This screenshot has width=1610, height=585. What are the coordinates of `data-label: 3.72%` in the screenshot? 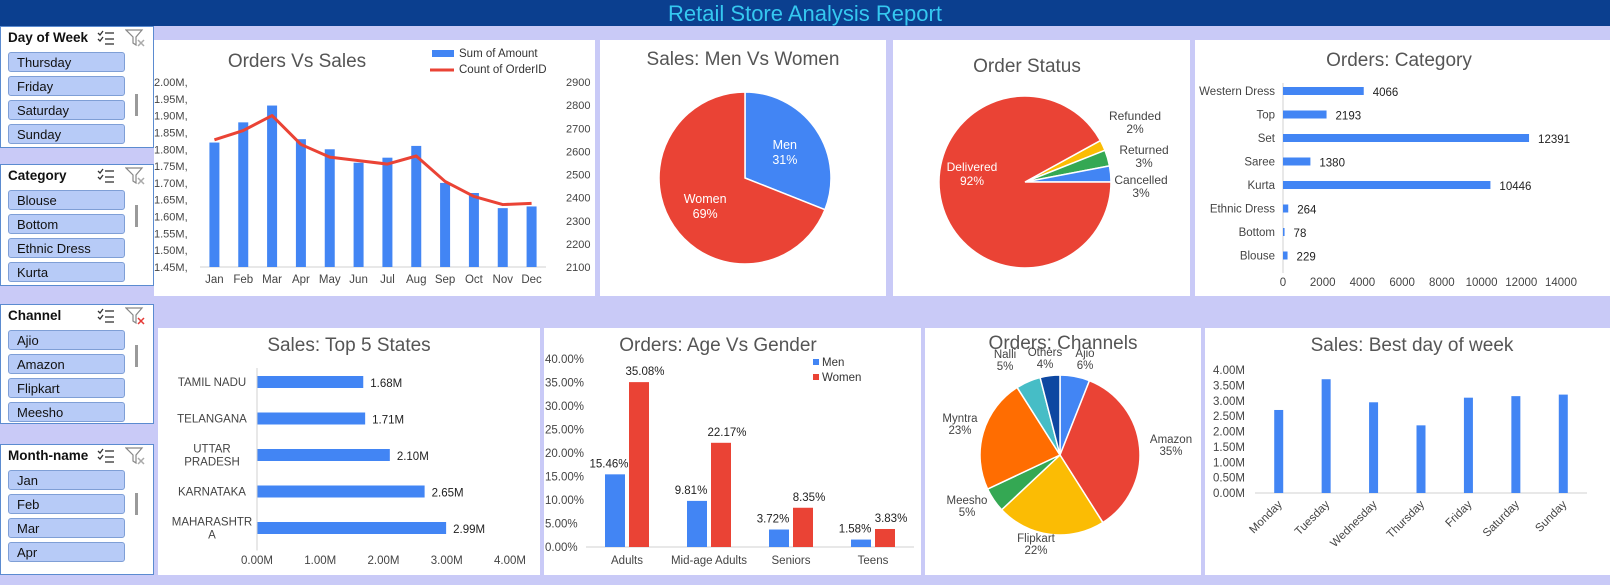 It's located at (773, 520).